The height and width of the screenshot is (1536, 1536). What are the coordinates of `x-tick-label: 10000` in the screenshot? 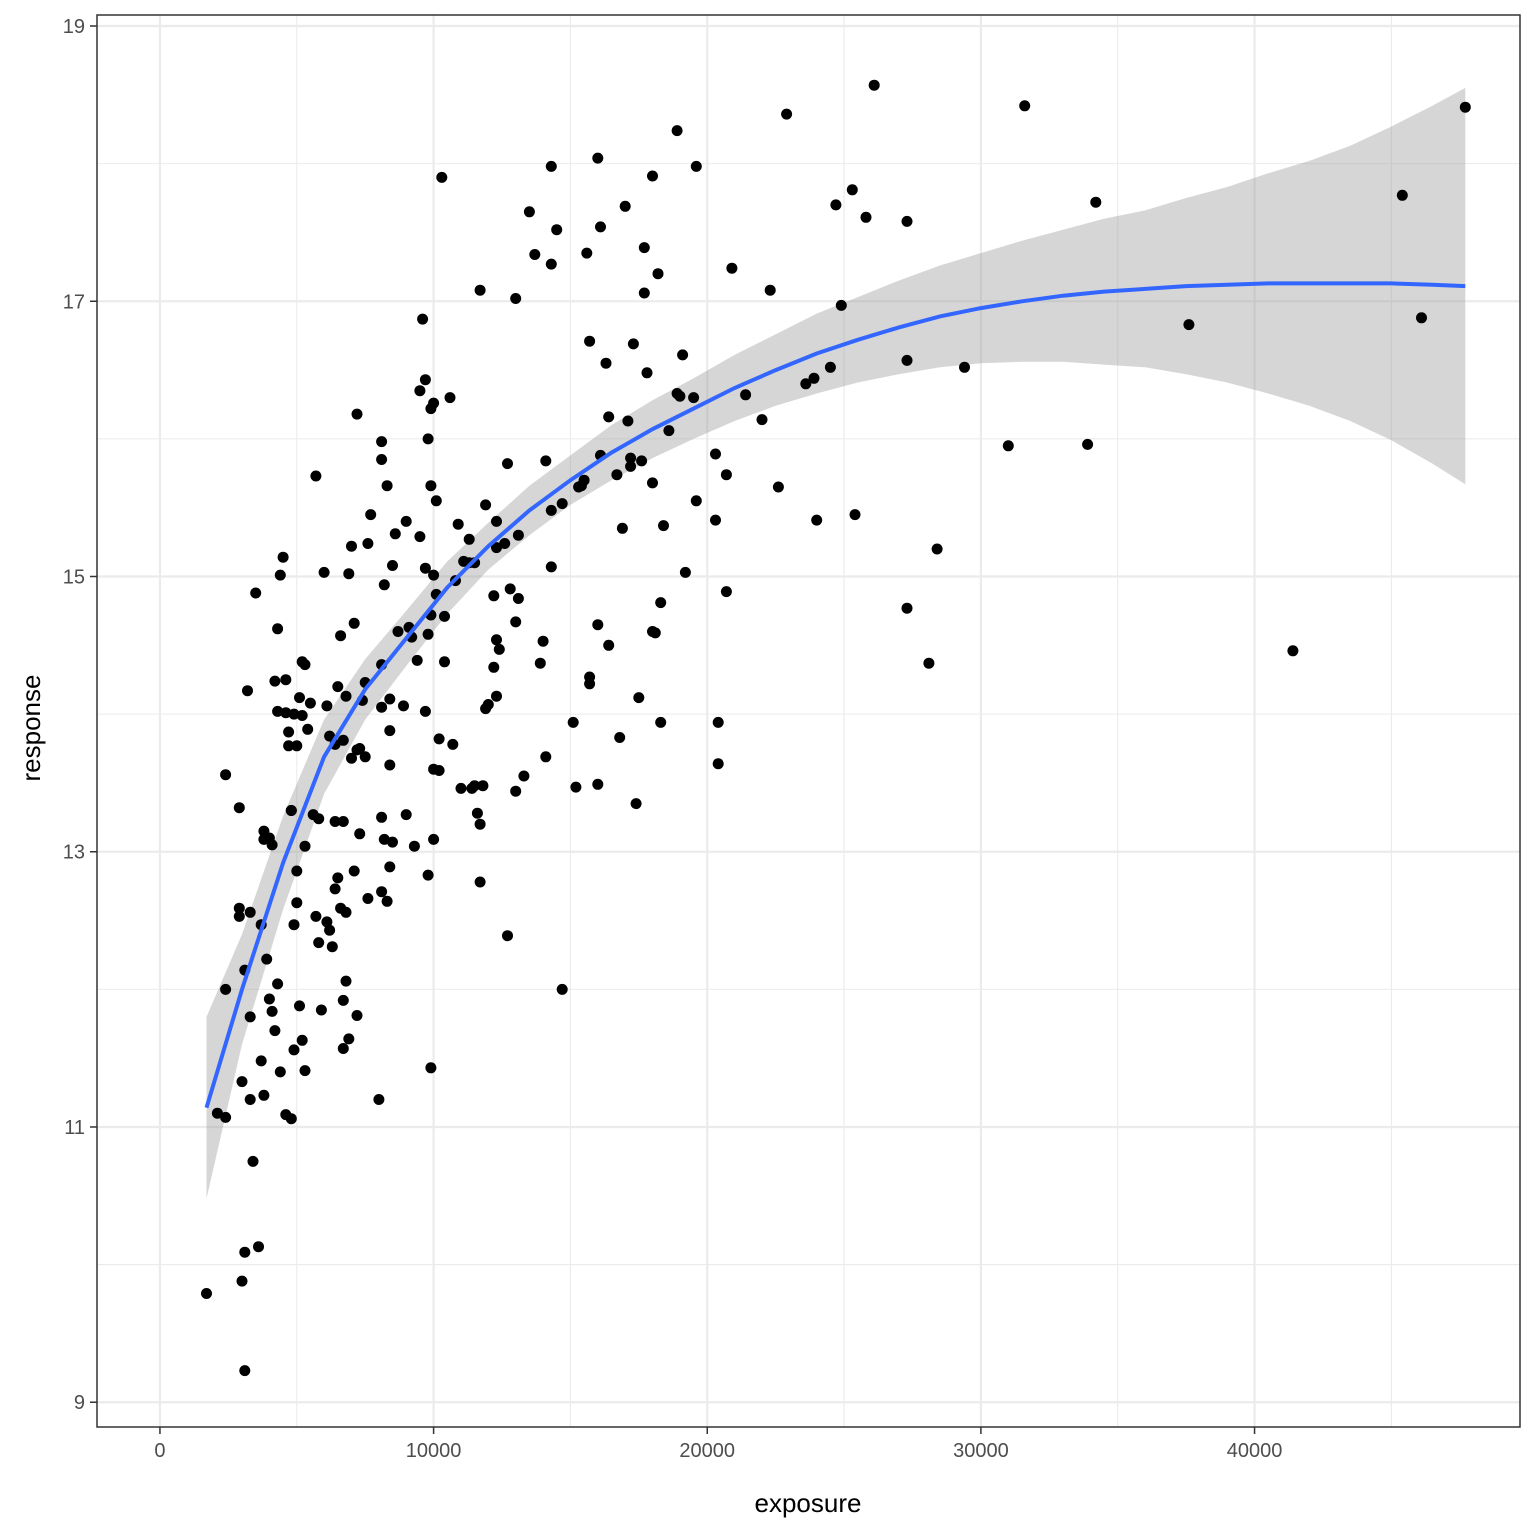 It's located at (434, 1451).